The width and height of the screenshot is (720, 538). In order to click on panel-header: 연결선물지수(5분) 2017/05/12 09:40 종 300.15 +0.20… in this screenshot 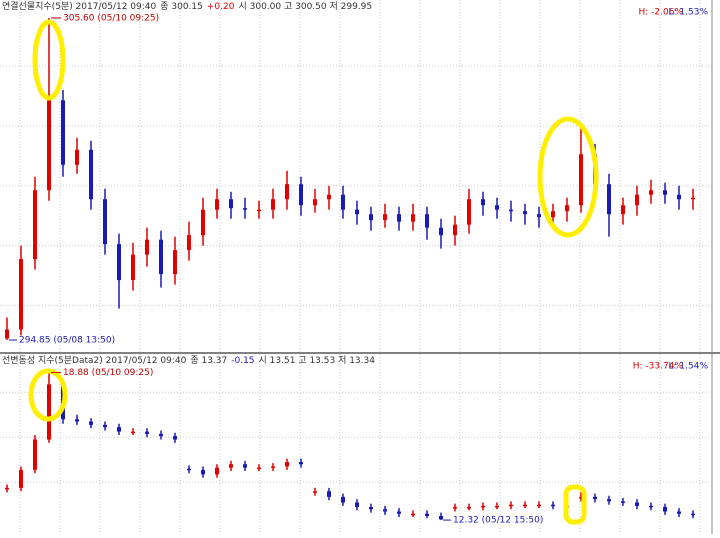, I will do `click(187, 6)`.